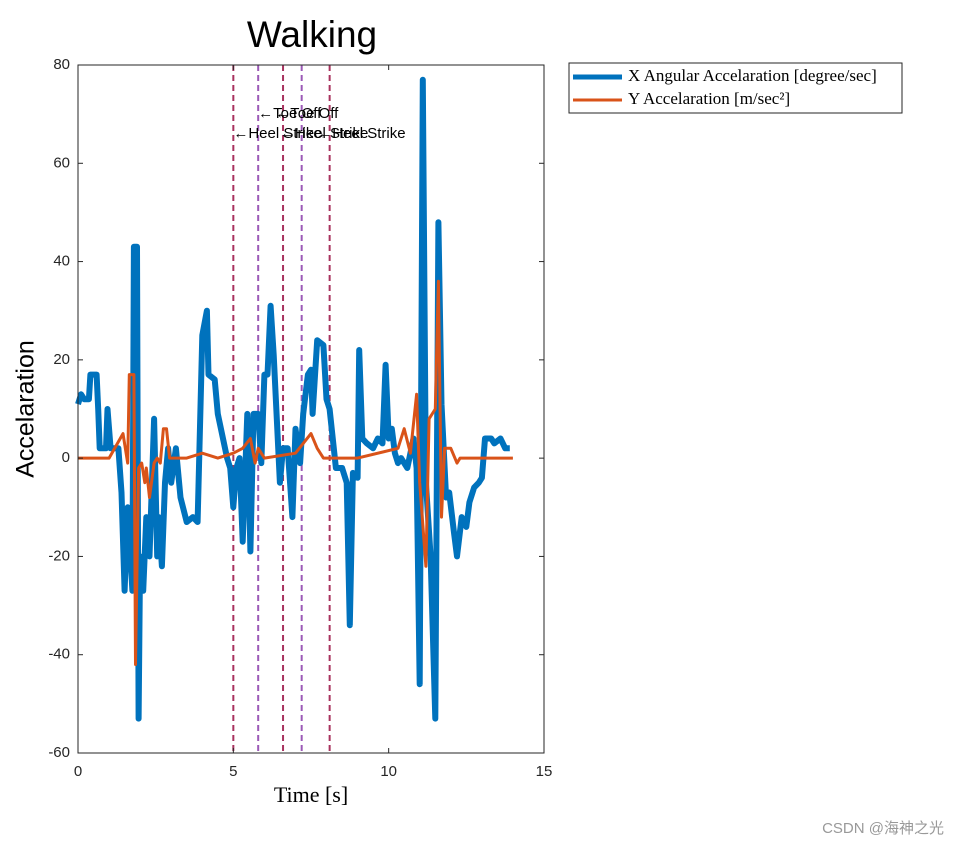 The height and width of the screenshot is (852, 960). What do you see at coordinates (709, 98) in the screenshot?
I see `legend-label: Y Accelaration [m/sec²]` at bounding box center [709, 98].